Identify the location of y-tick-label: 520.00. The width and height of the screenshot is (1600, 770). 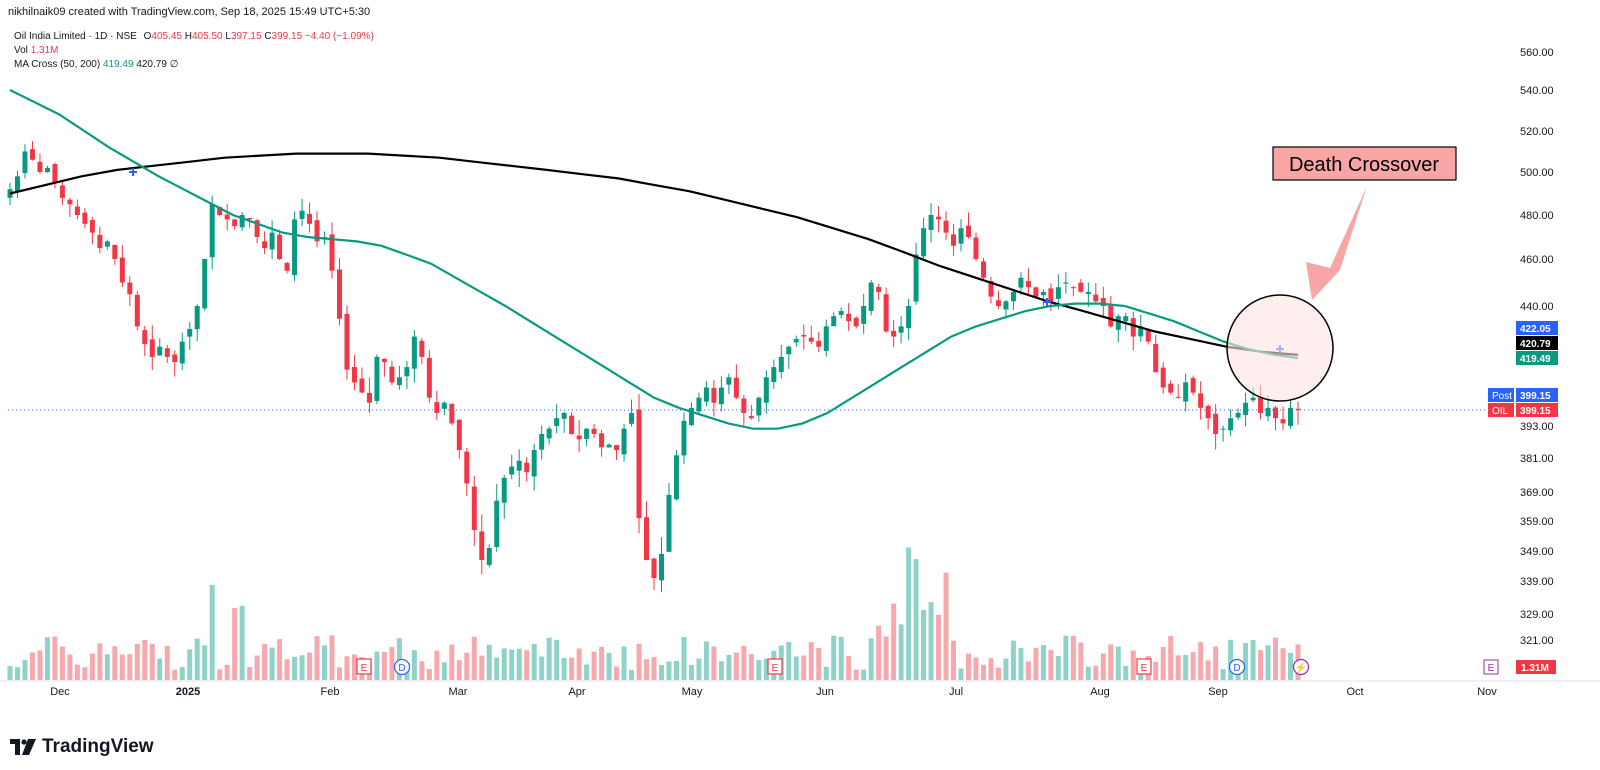
(1537, 132).